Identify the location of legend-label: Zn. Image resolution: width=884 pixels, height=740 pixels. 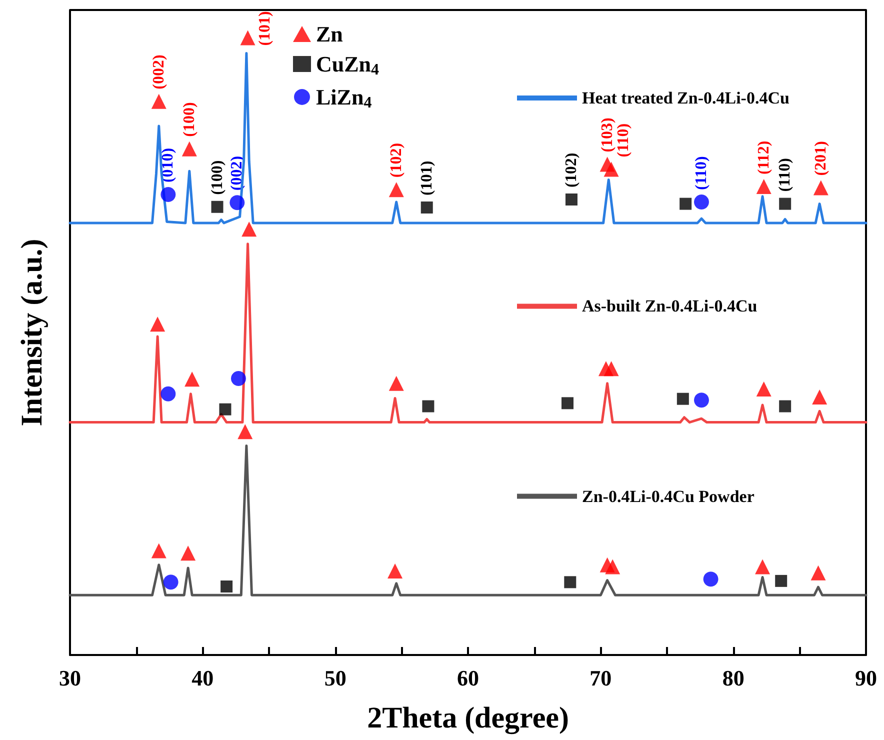
(329, 34).